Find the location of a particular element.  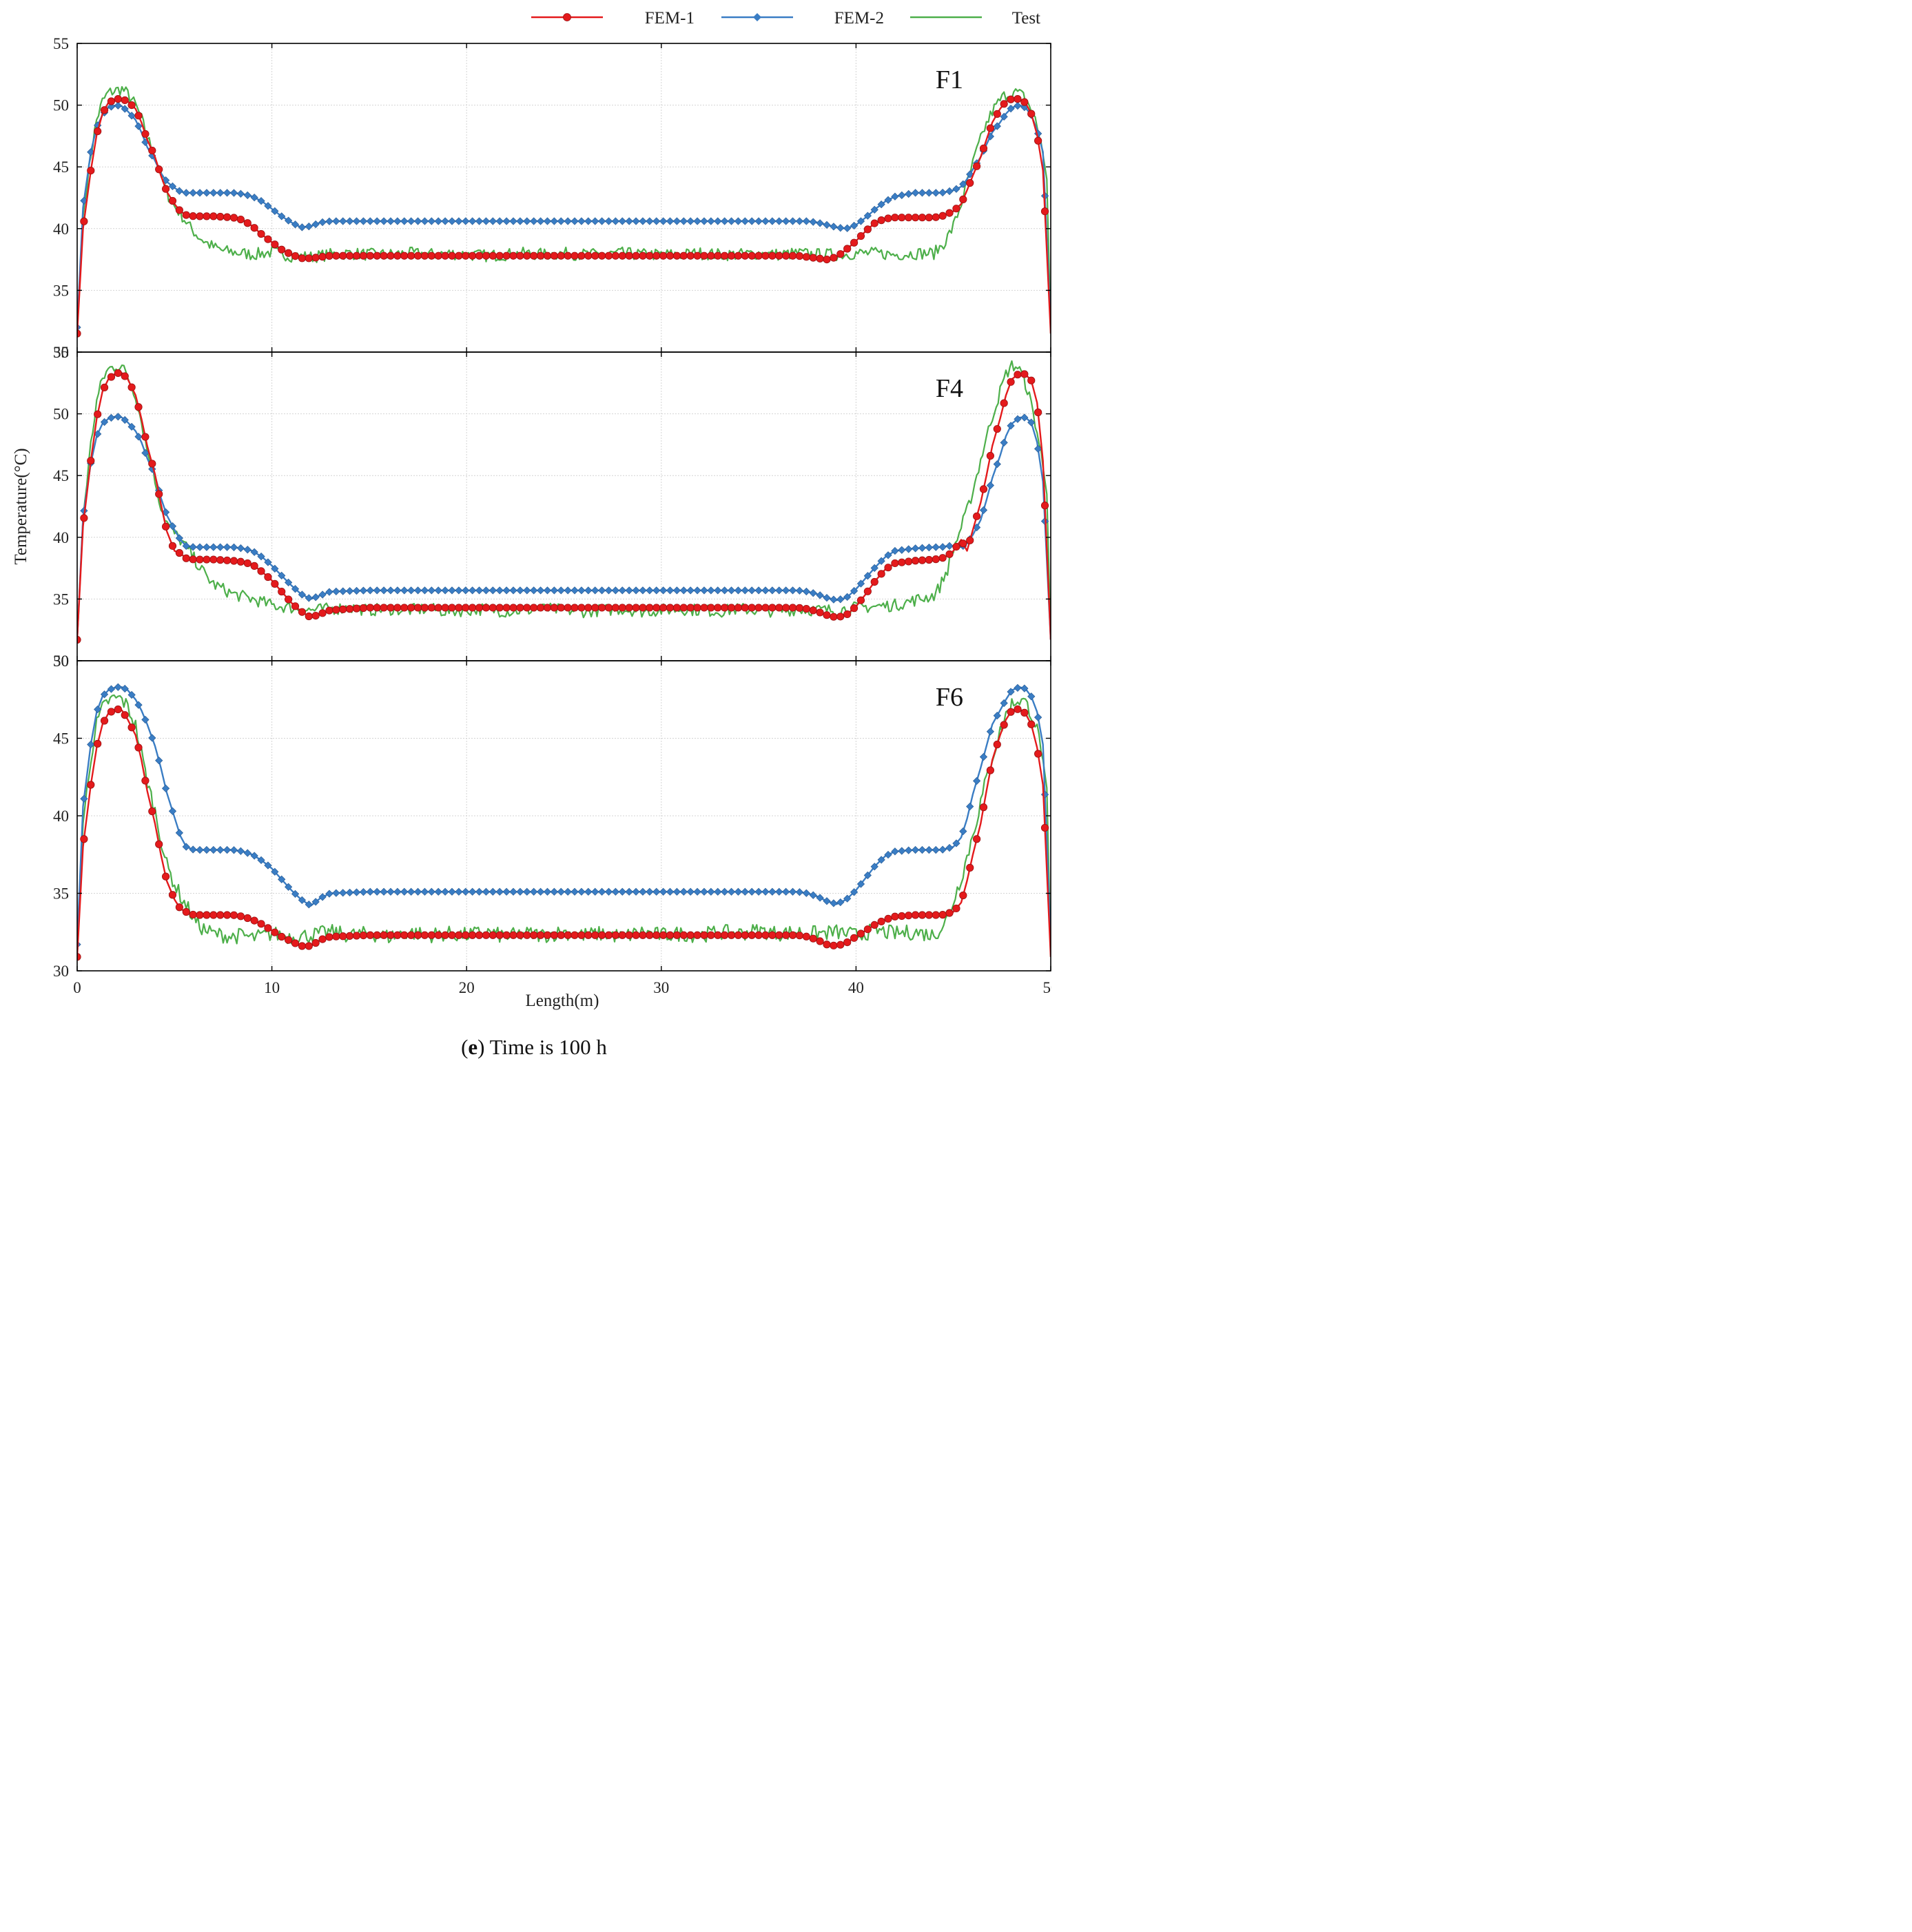

x-tick-label: 0 is located at coordinates (77, 987).